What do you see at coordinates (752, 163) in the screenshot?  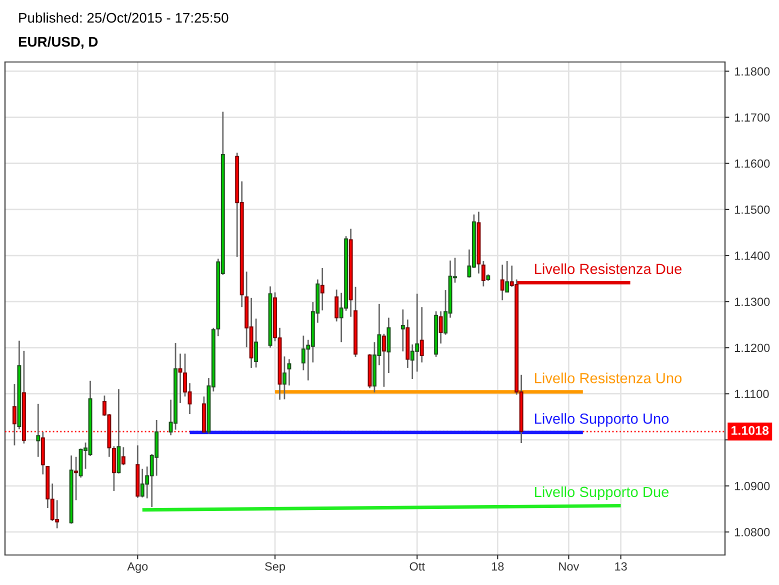 I see `y-tick-label: 1.1600` at bounding box center [752, 163].